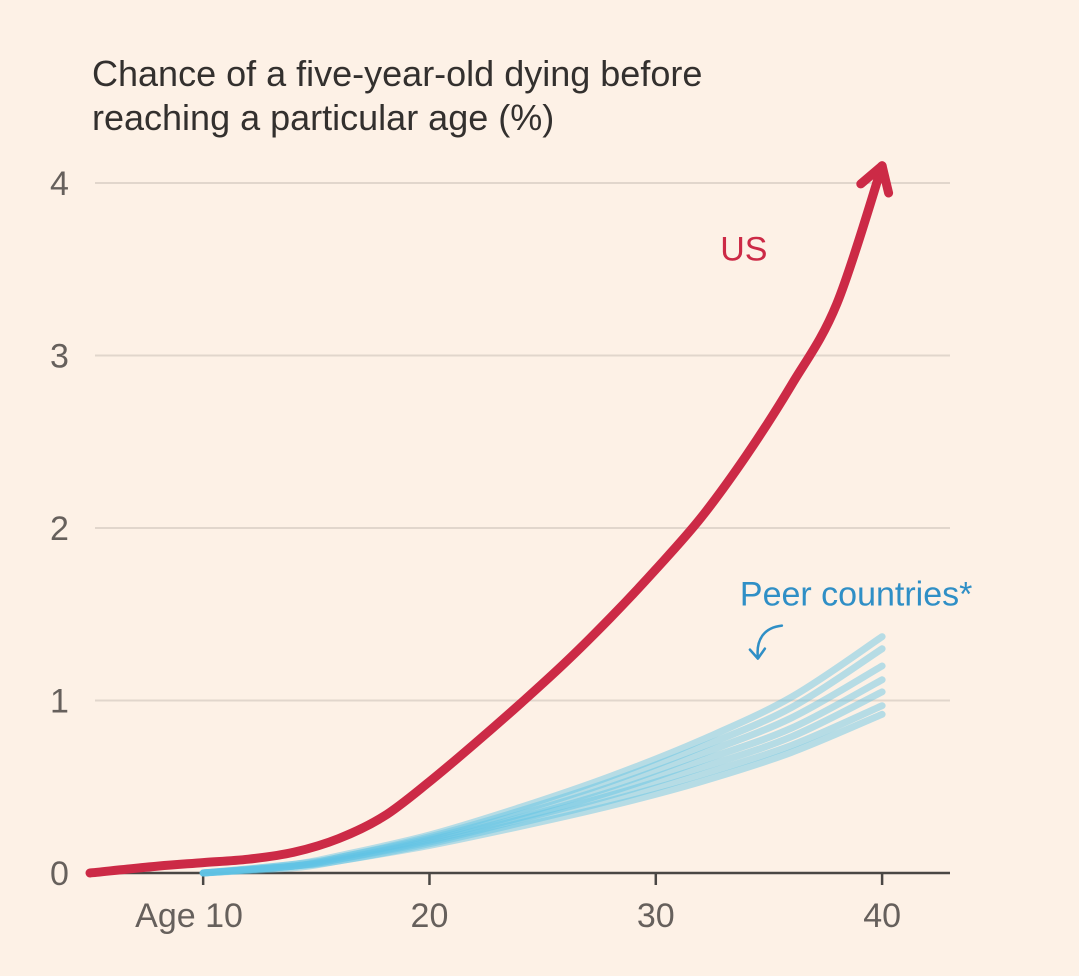 The height and width of the screenshot is (976, 1079). Describe the element at coordinates (430, 916) in the screenshot. I see `x-tick-label-20: 20` at that location.